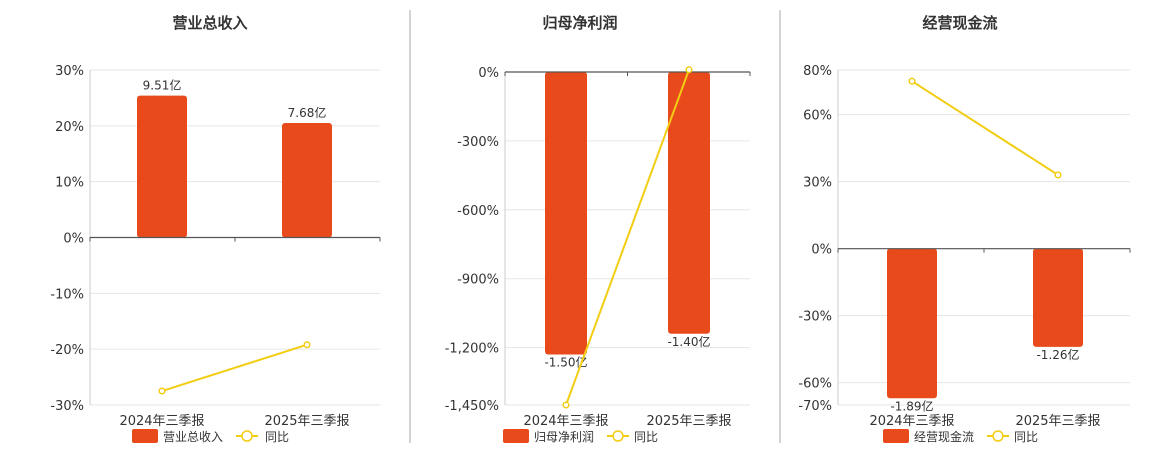 This screenshot has height=454, width=1160. I want to click on y-tick-label: 20%, so click(69, 127).